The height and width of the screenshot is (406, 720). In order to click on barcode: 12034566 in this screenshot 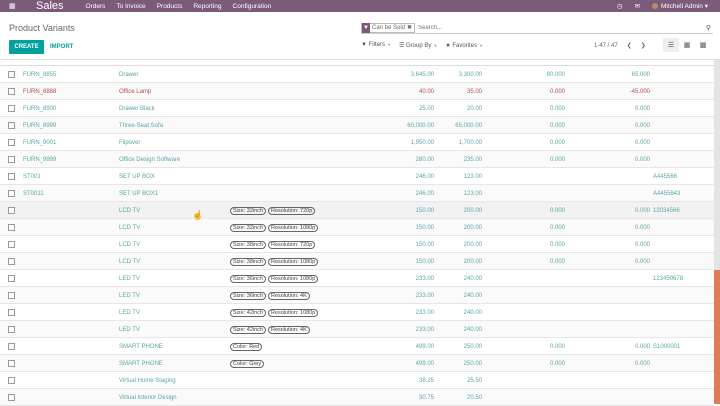, I will do `click(666, 210)`.